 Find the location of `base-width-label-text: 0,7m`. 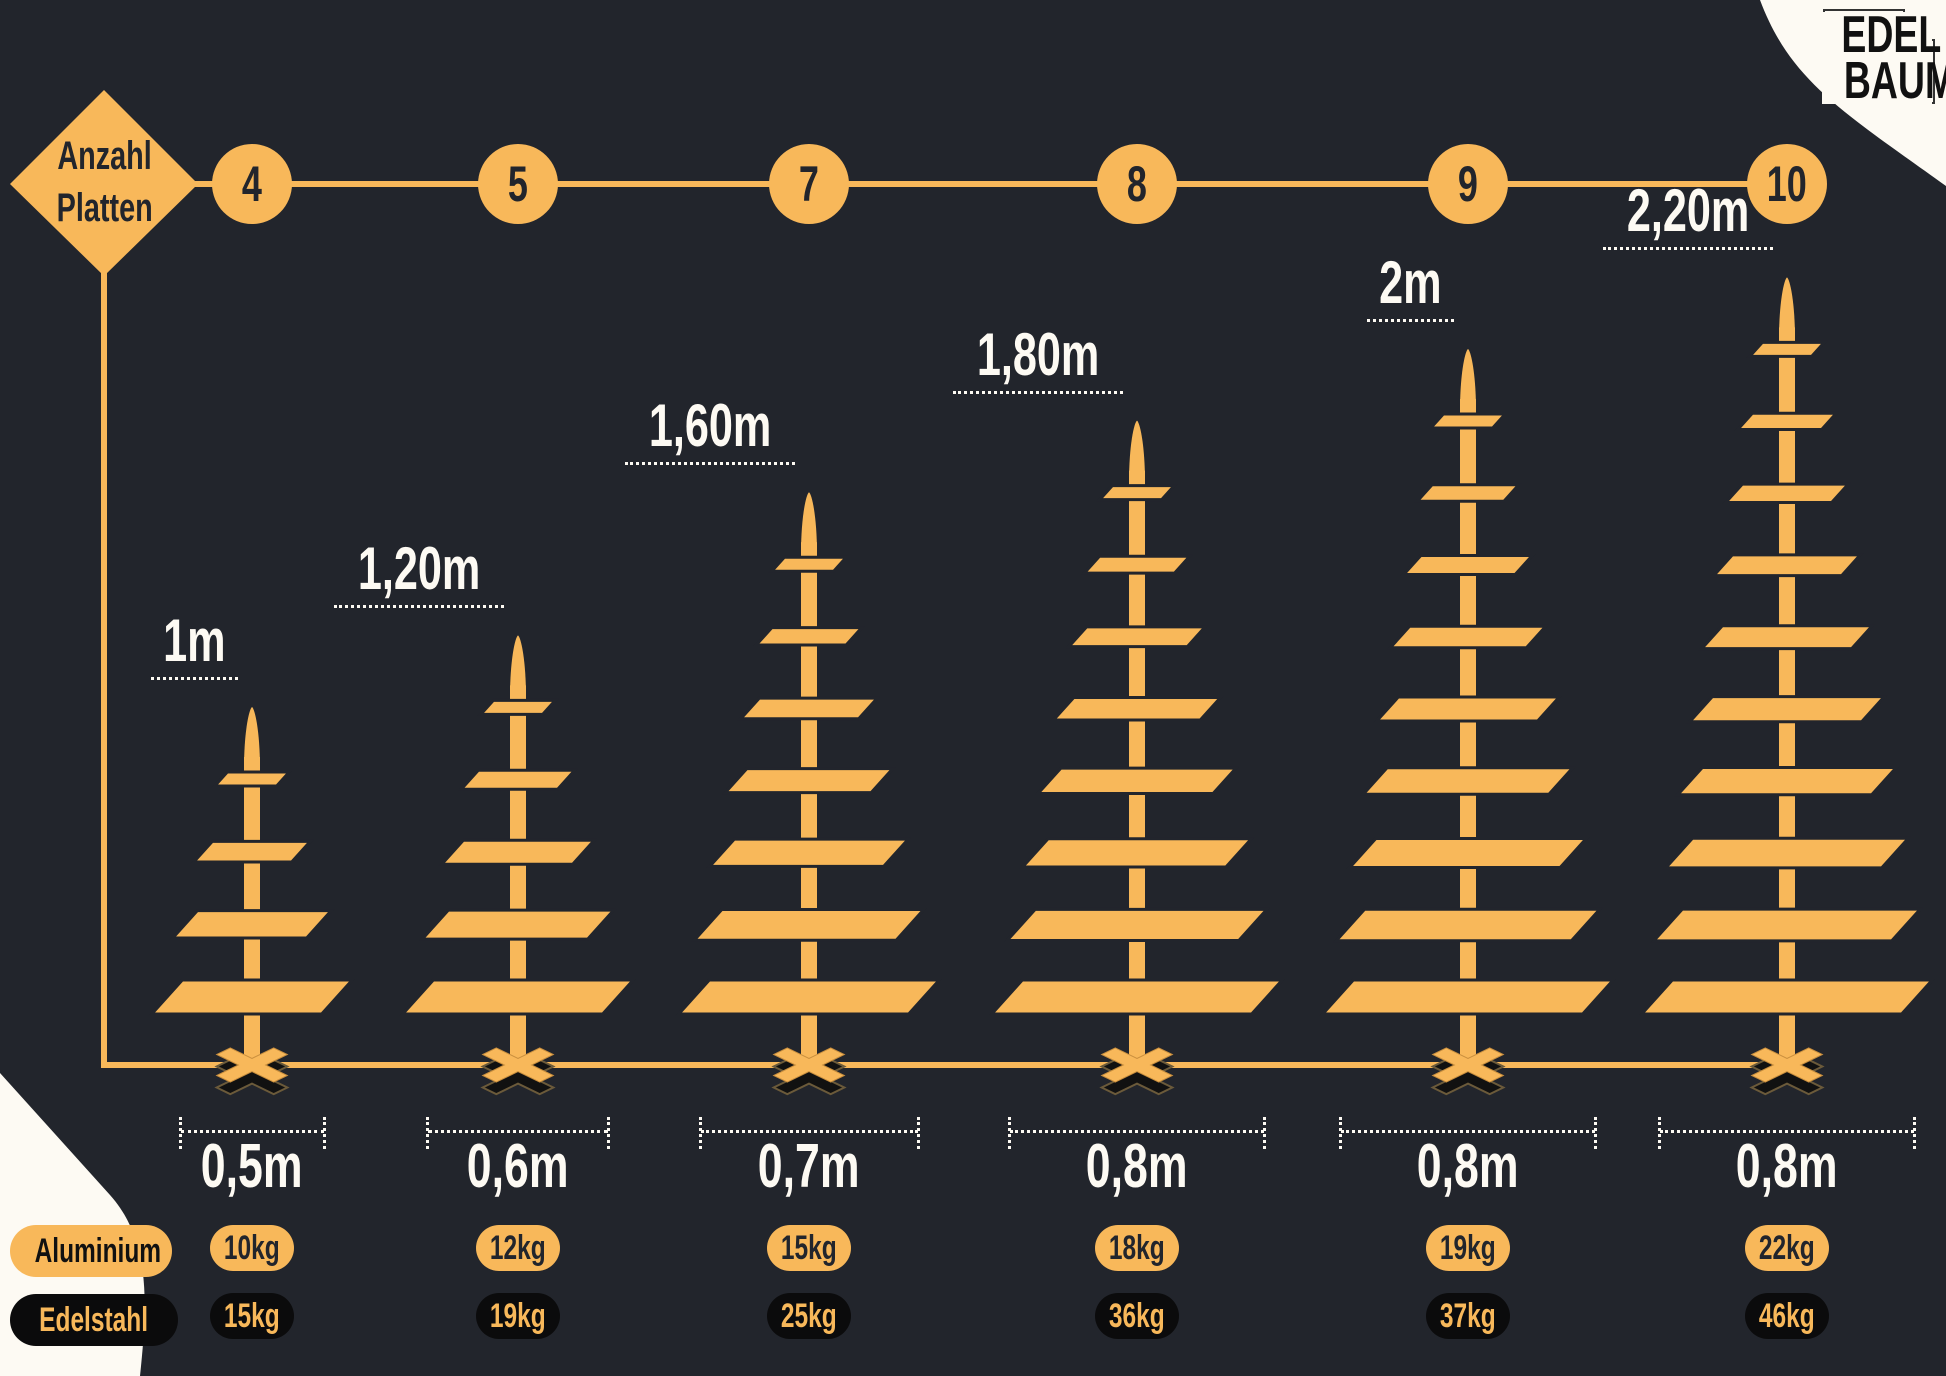

base-width-label-text: 0,7m is located at coordinates (809, 1166).